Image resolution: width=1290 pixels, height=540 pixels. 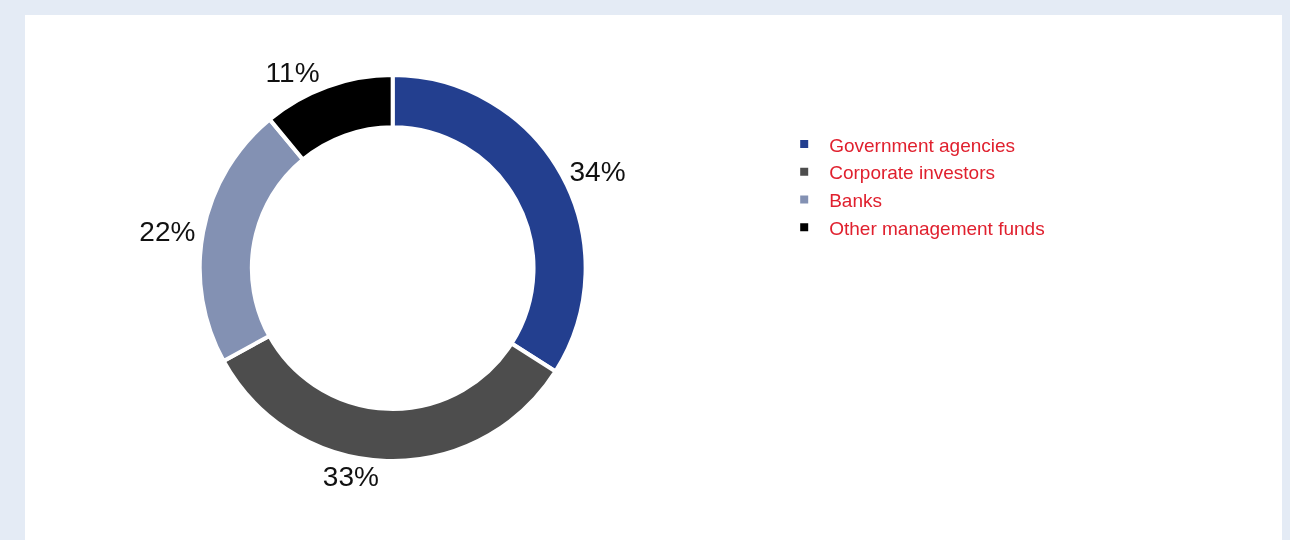 I want to click on legend-label: Other management funds, so click(x=937, y=228).